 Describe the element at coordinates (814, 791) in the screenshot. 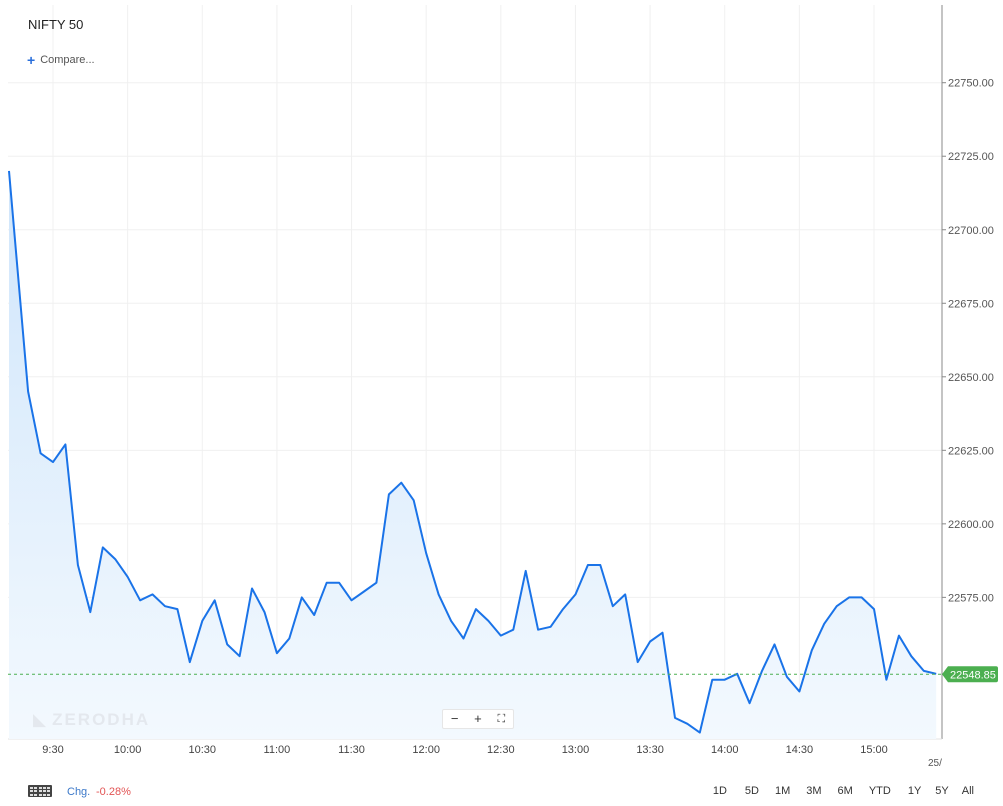

I see `range-3m-button: 3M` at that location.